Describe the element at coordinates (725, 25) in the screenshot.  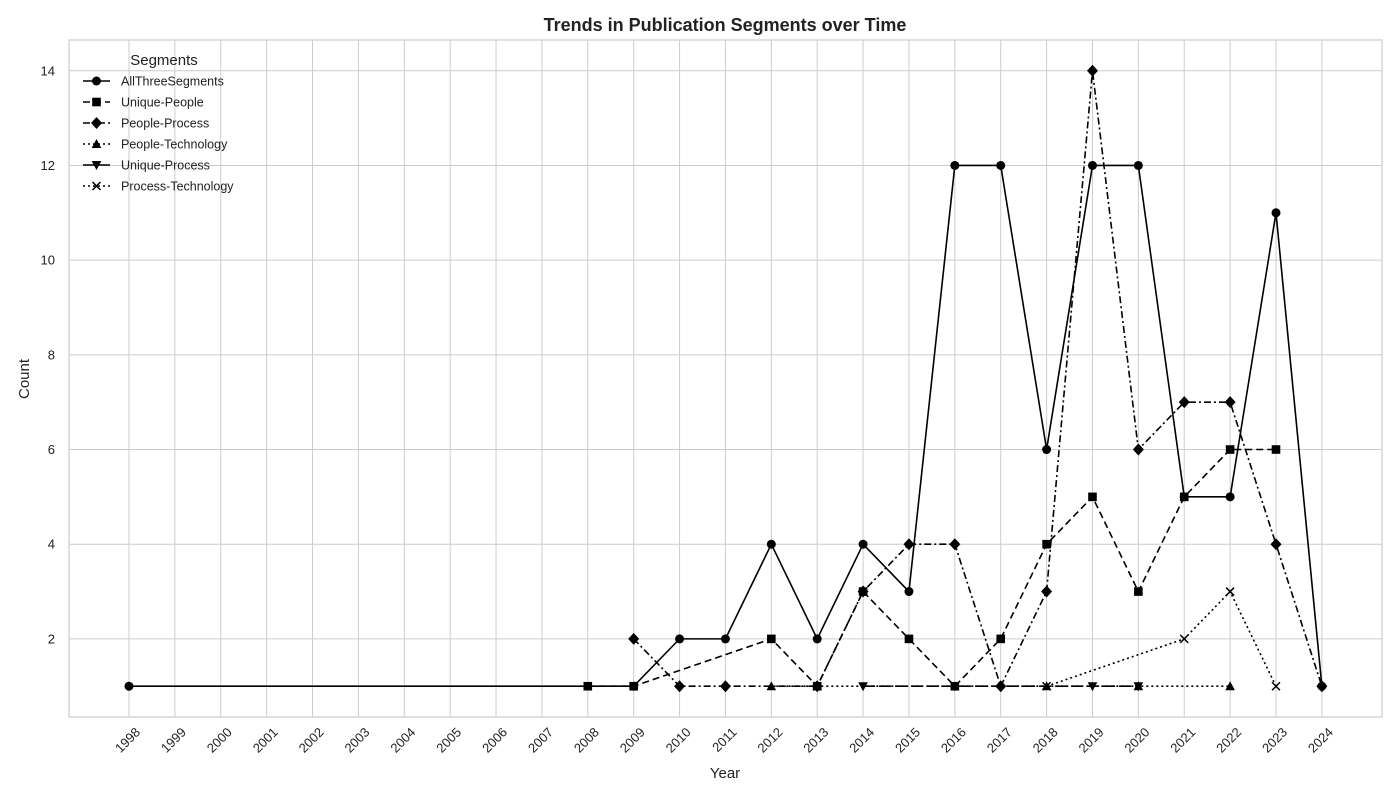
I see `chart-title: Trends in Publication Segments over Time` at that location.